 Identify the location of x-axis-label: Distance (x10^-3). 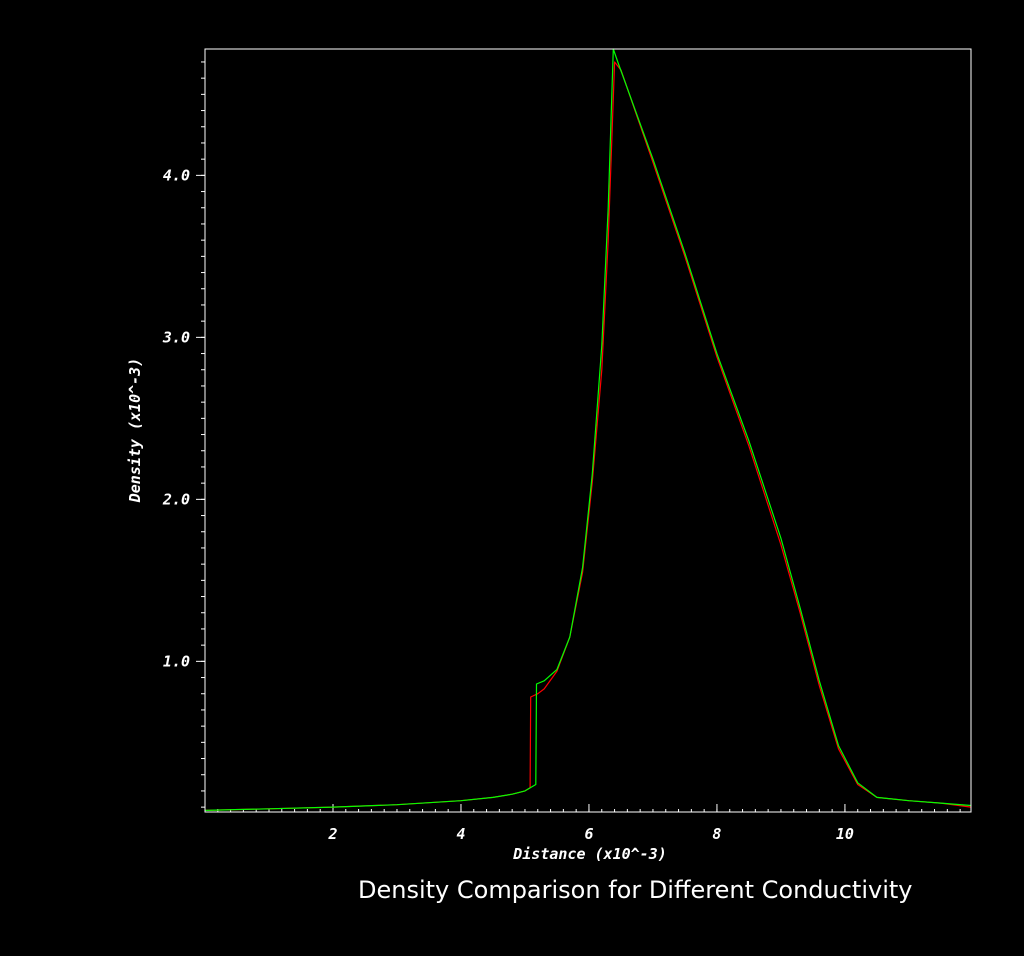
(589, 854).